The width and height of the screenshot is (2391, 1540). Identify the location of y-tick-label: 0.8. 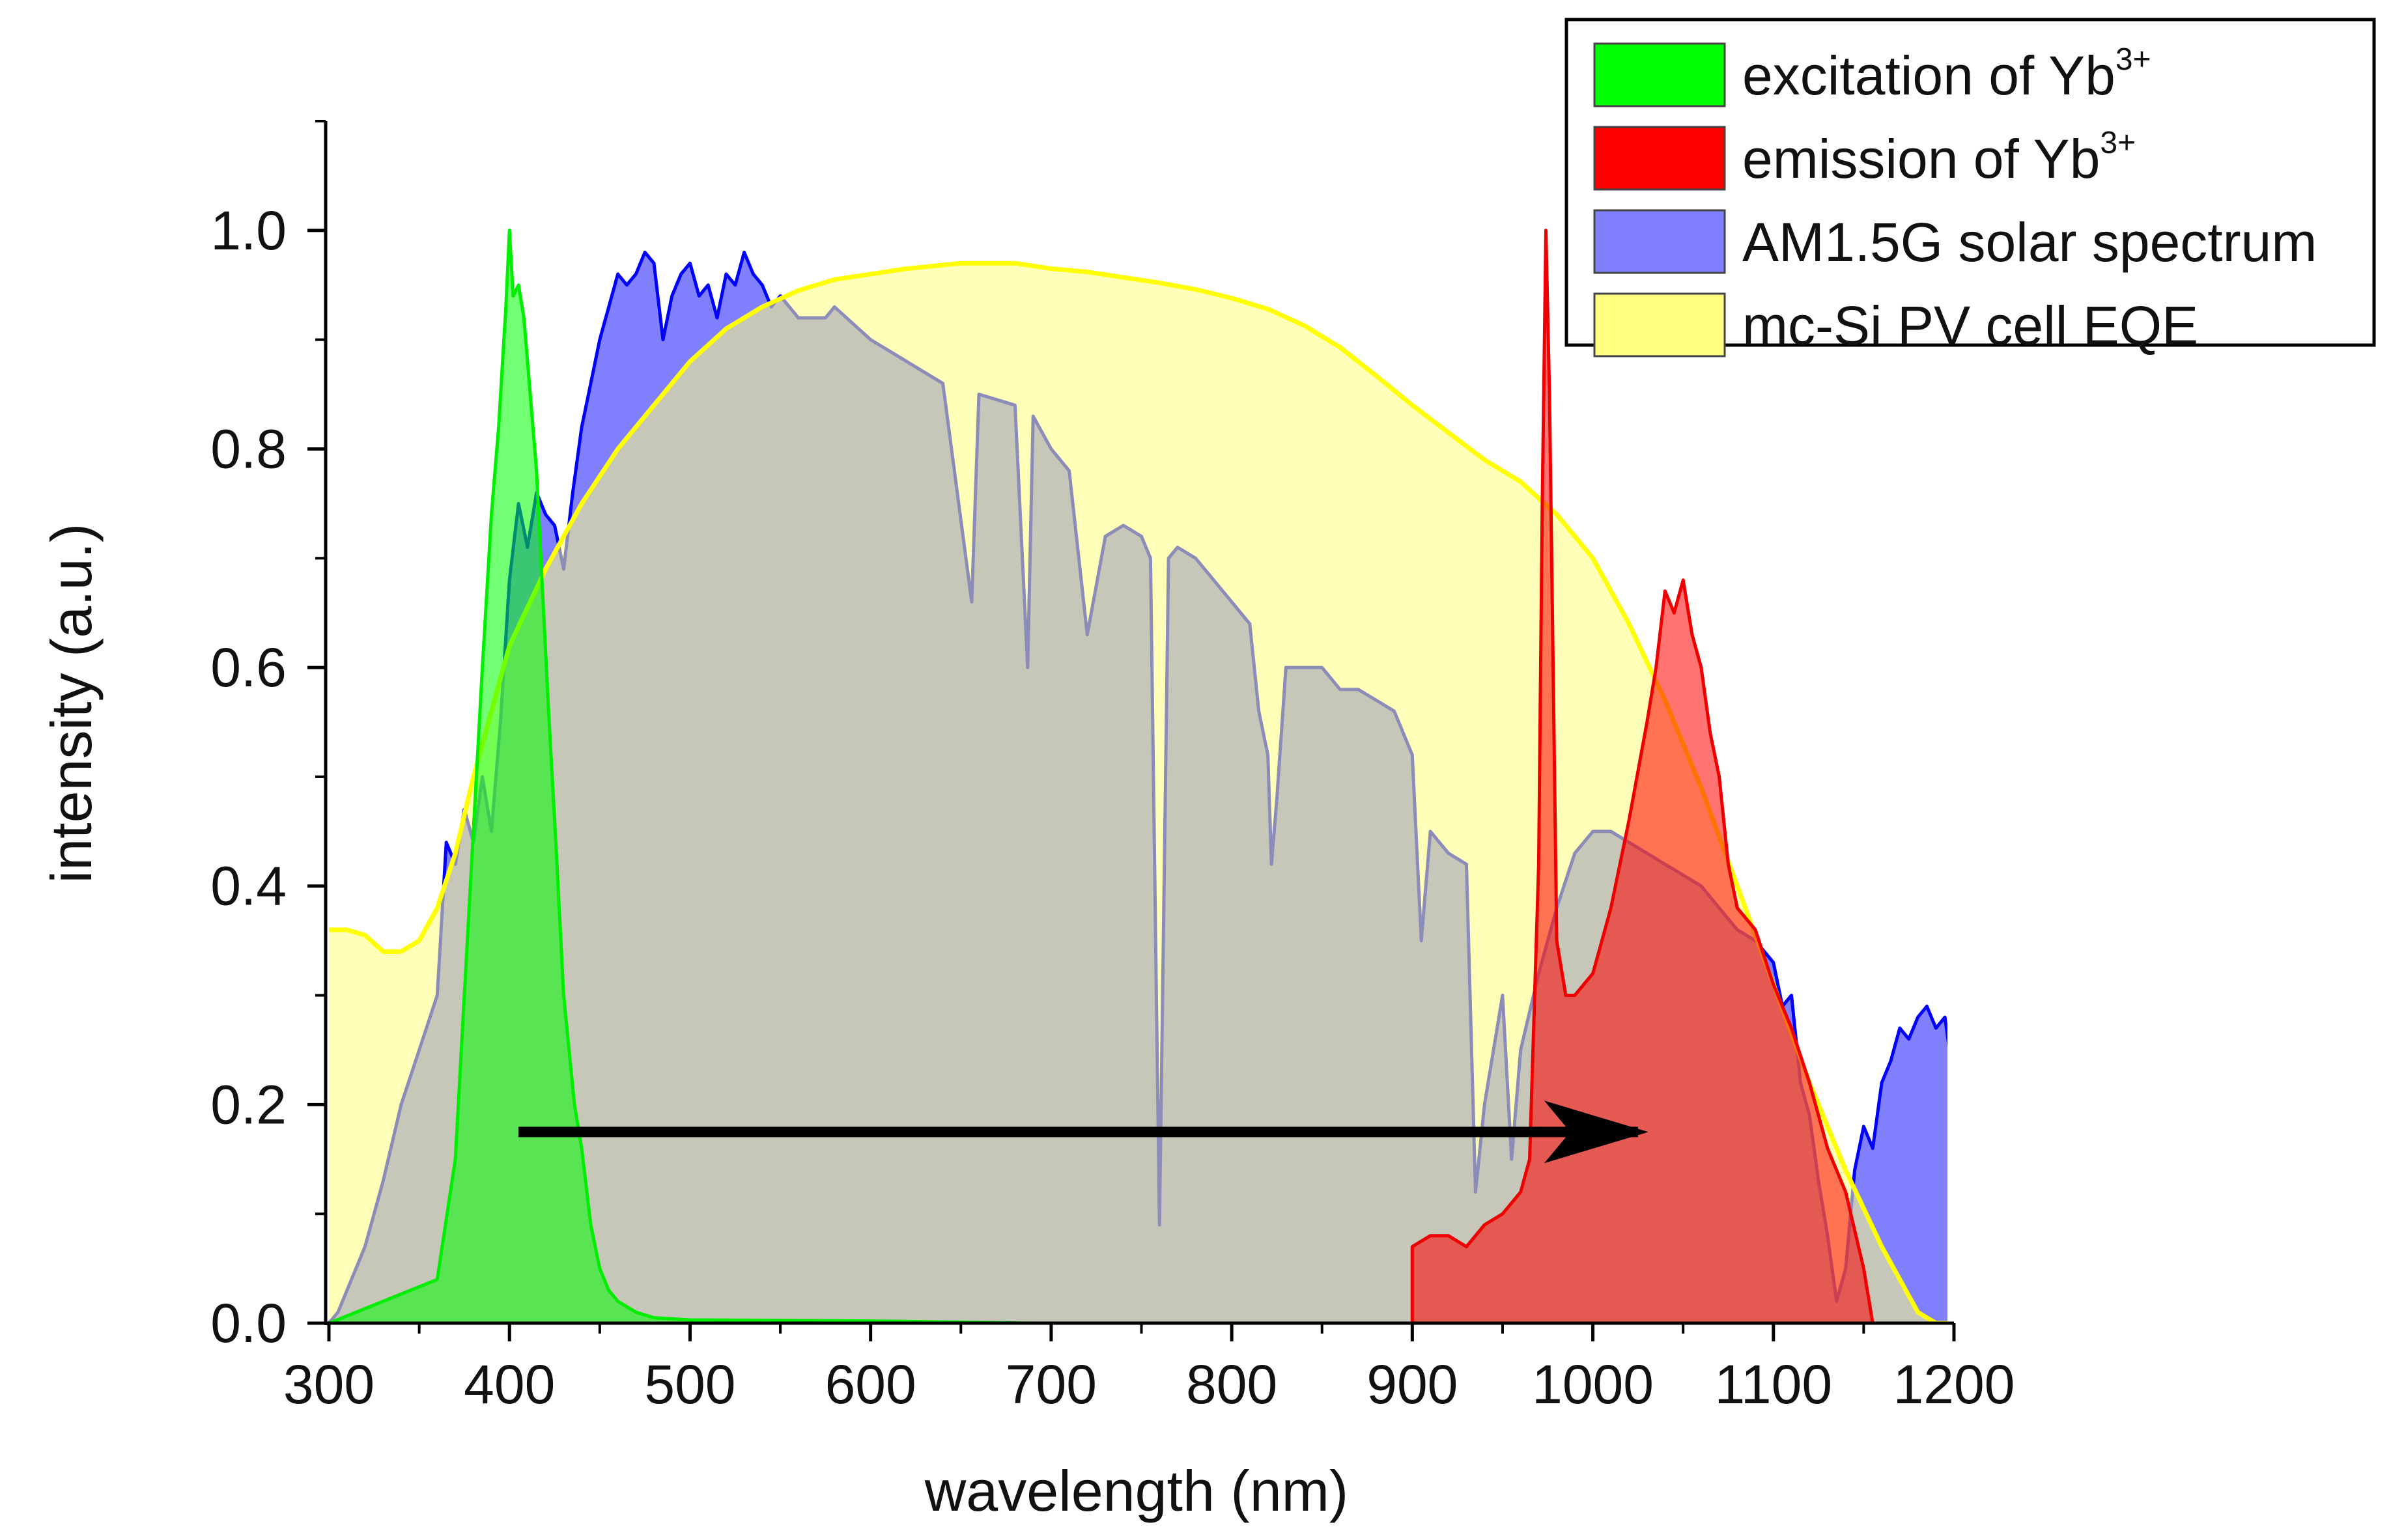
(248, 449).